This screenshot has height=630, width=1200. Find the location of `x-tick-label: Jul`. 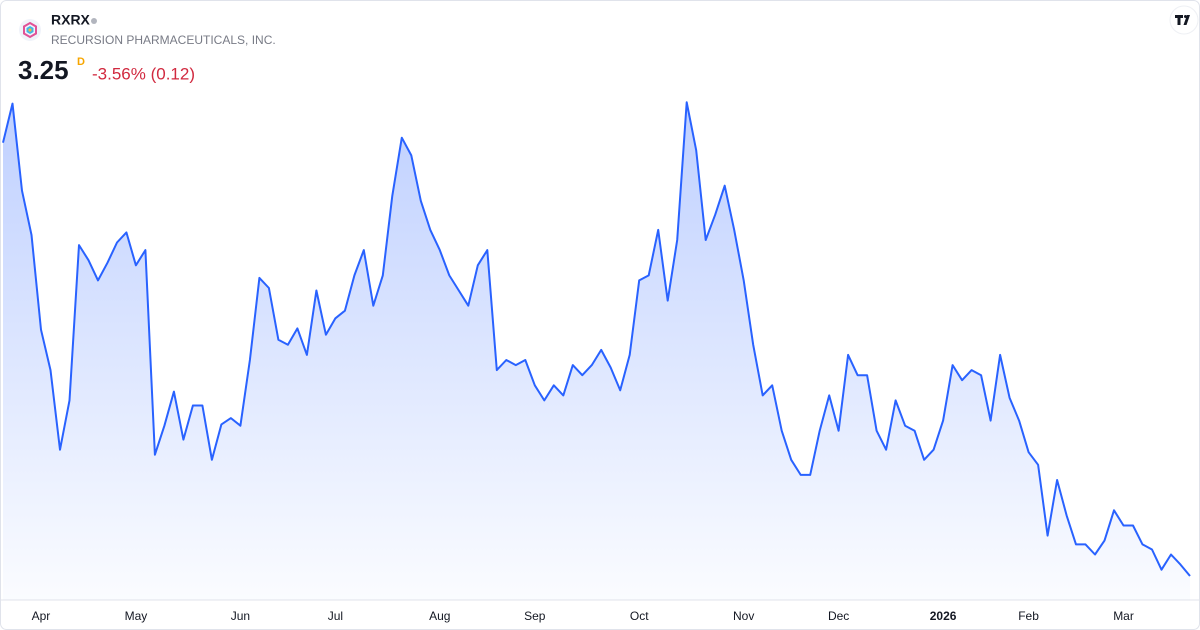

x-tick-label: Jul is located at coordinates (335, 616).